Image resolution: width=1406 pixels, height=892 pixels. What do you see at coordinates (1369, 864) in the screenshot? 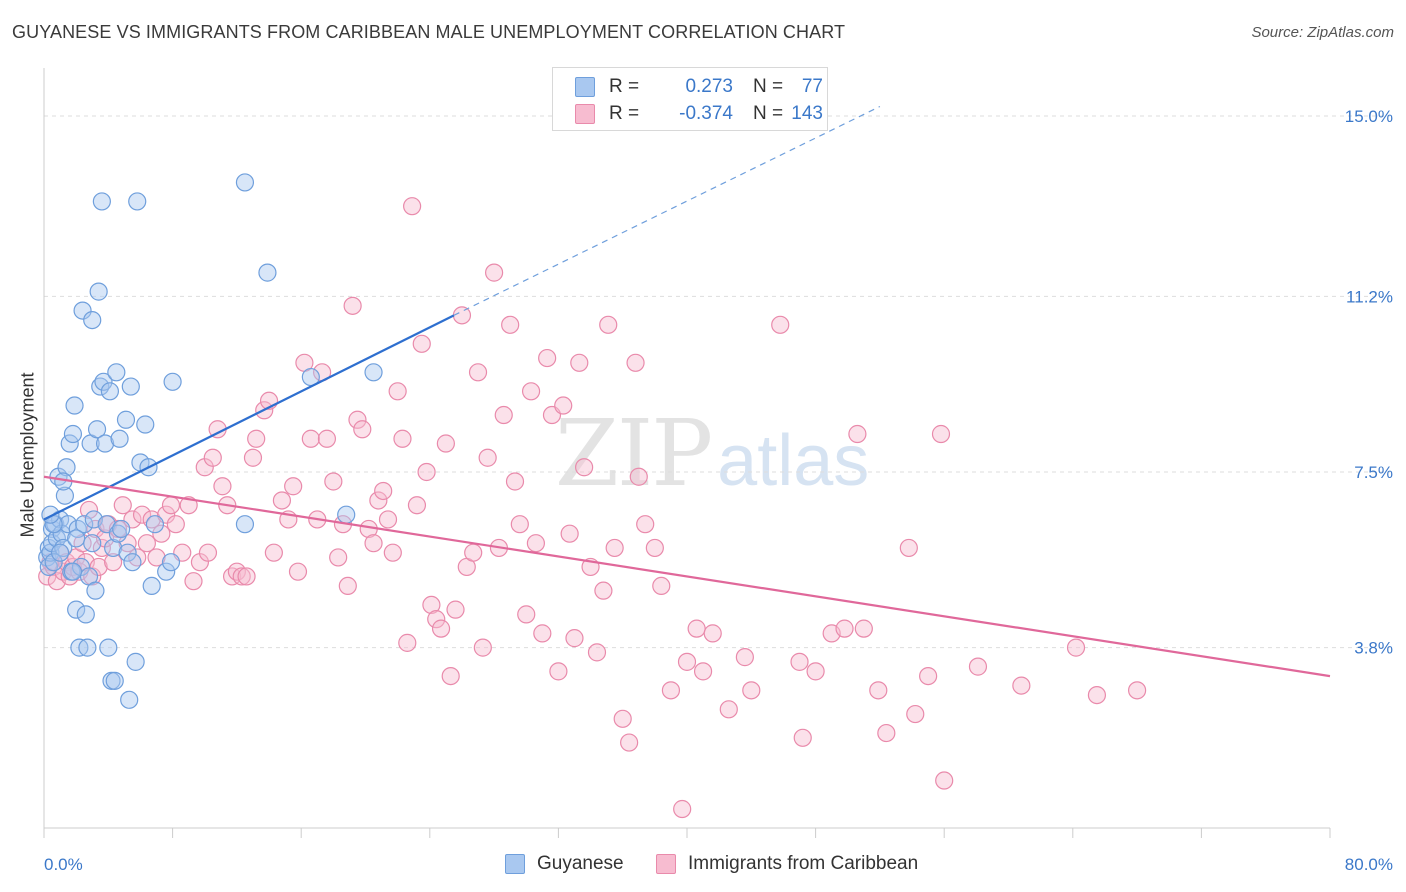
I see `x-tick-label: 80.0%` at bounding box center [1369, 864].